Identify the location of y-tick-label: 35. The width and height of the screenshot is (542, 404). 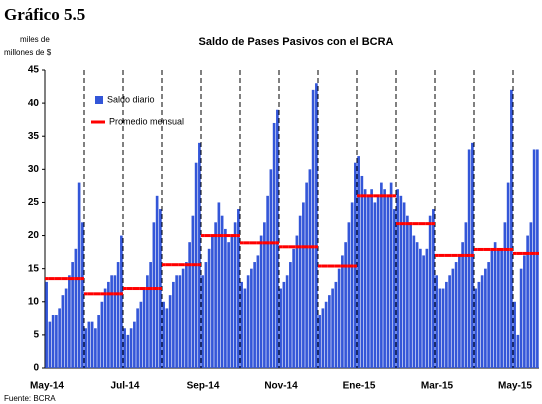
(34, 136).